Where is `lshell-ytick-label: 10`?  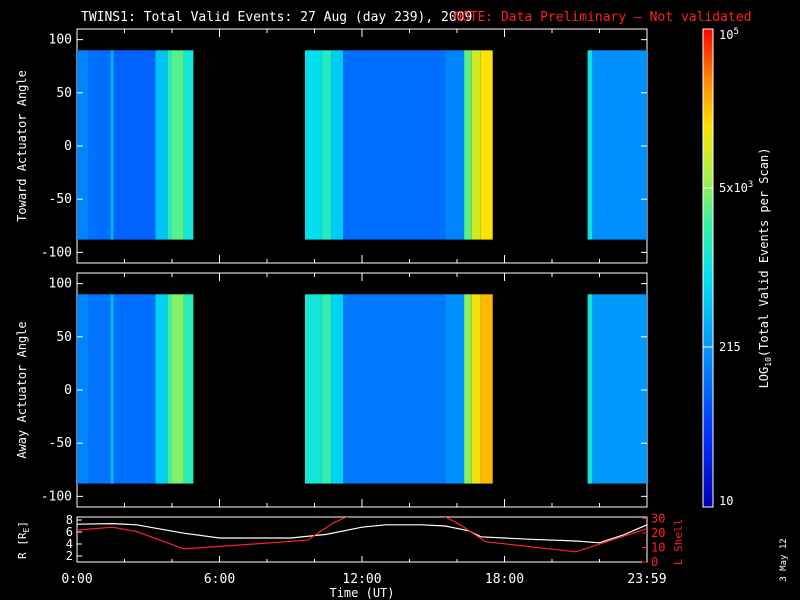 lshell-ytick-label: 10 is located at coordinates (658, 547).